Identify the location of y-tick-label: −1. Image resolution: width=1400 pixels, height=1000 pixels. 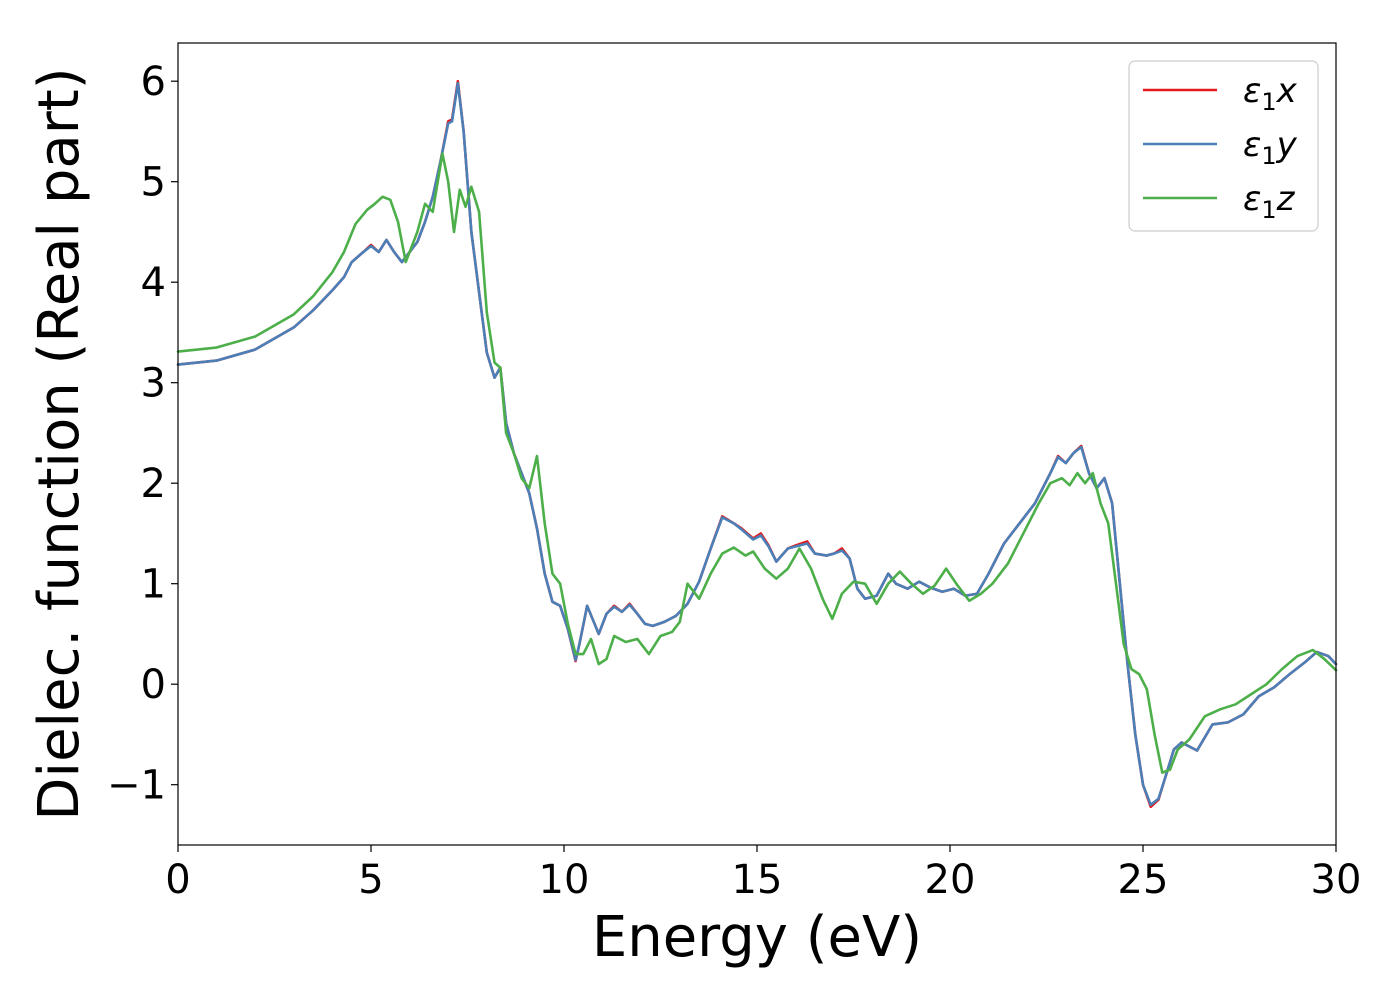
(136, 786).